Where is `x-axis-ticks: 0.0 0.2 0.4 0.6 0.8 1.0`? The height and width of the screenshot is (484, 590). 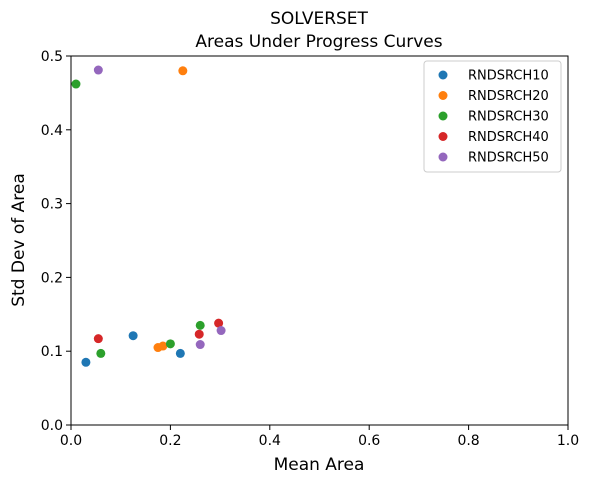
x-axis-ticks: 0.0 0.2 0.4 0.6 0.8 1.0 is located at coordinates (319, 437).